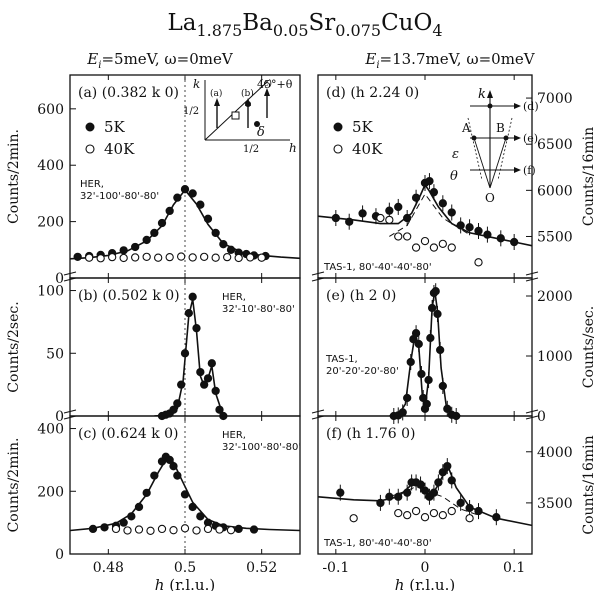  What do you see at coordinates (196, 84) in the screenshot?
I see `inset-k-label: k` at bounding box center [196, 84].